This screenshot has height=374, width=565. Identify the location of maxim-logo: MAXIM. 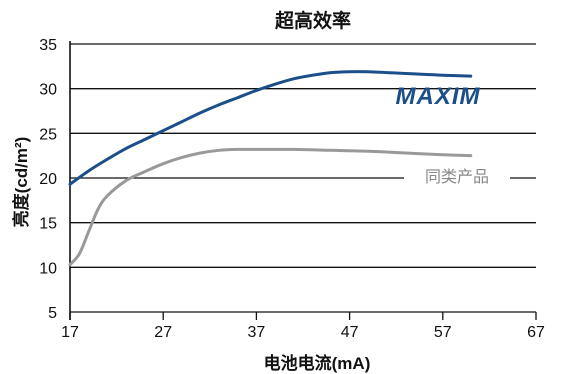
(438, 96).